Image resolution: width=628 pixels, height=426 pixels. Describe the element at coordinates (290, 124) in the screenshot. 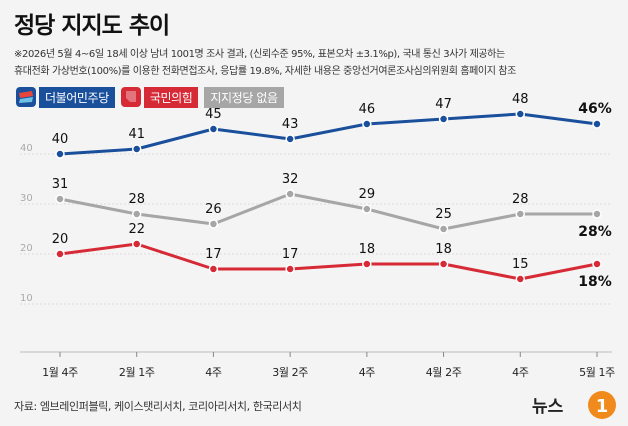

I see `data-label: 43` at that location.